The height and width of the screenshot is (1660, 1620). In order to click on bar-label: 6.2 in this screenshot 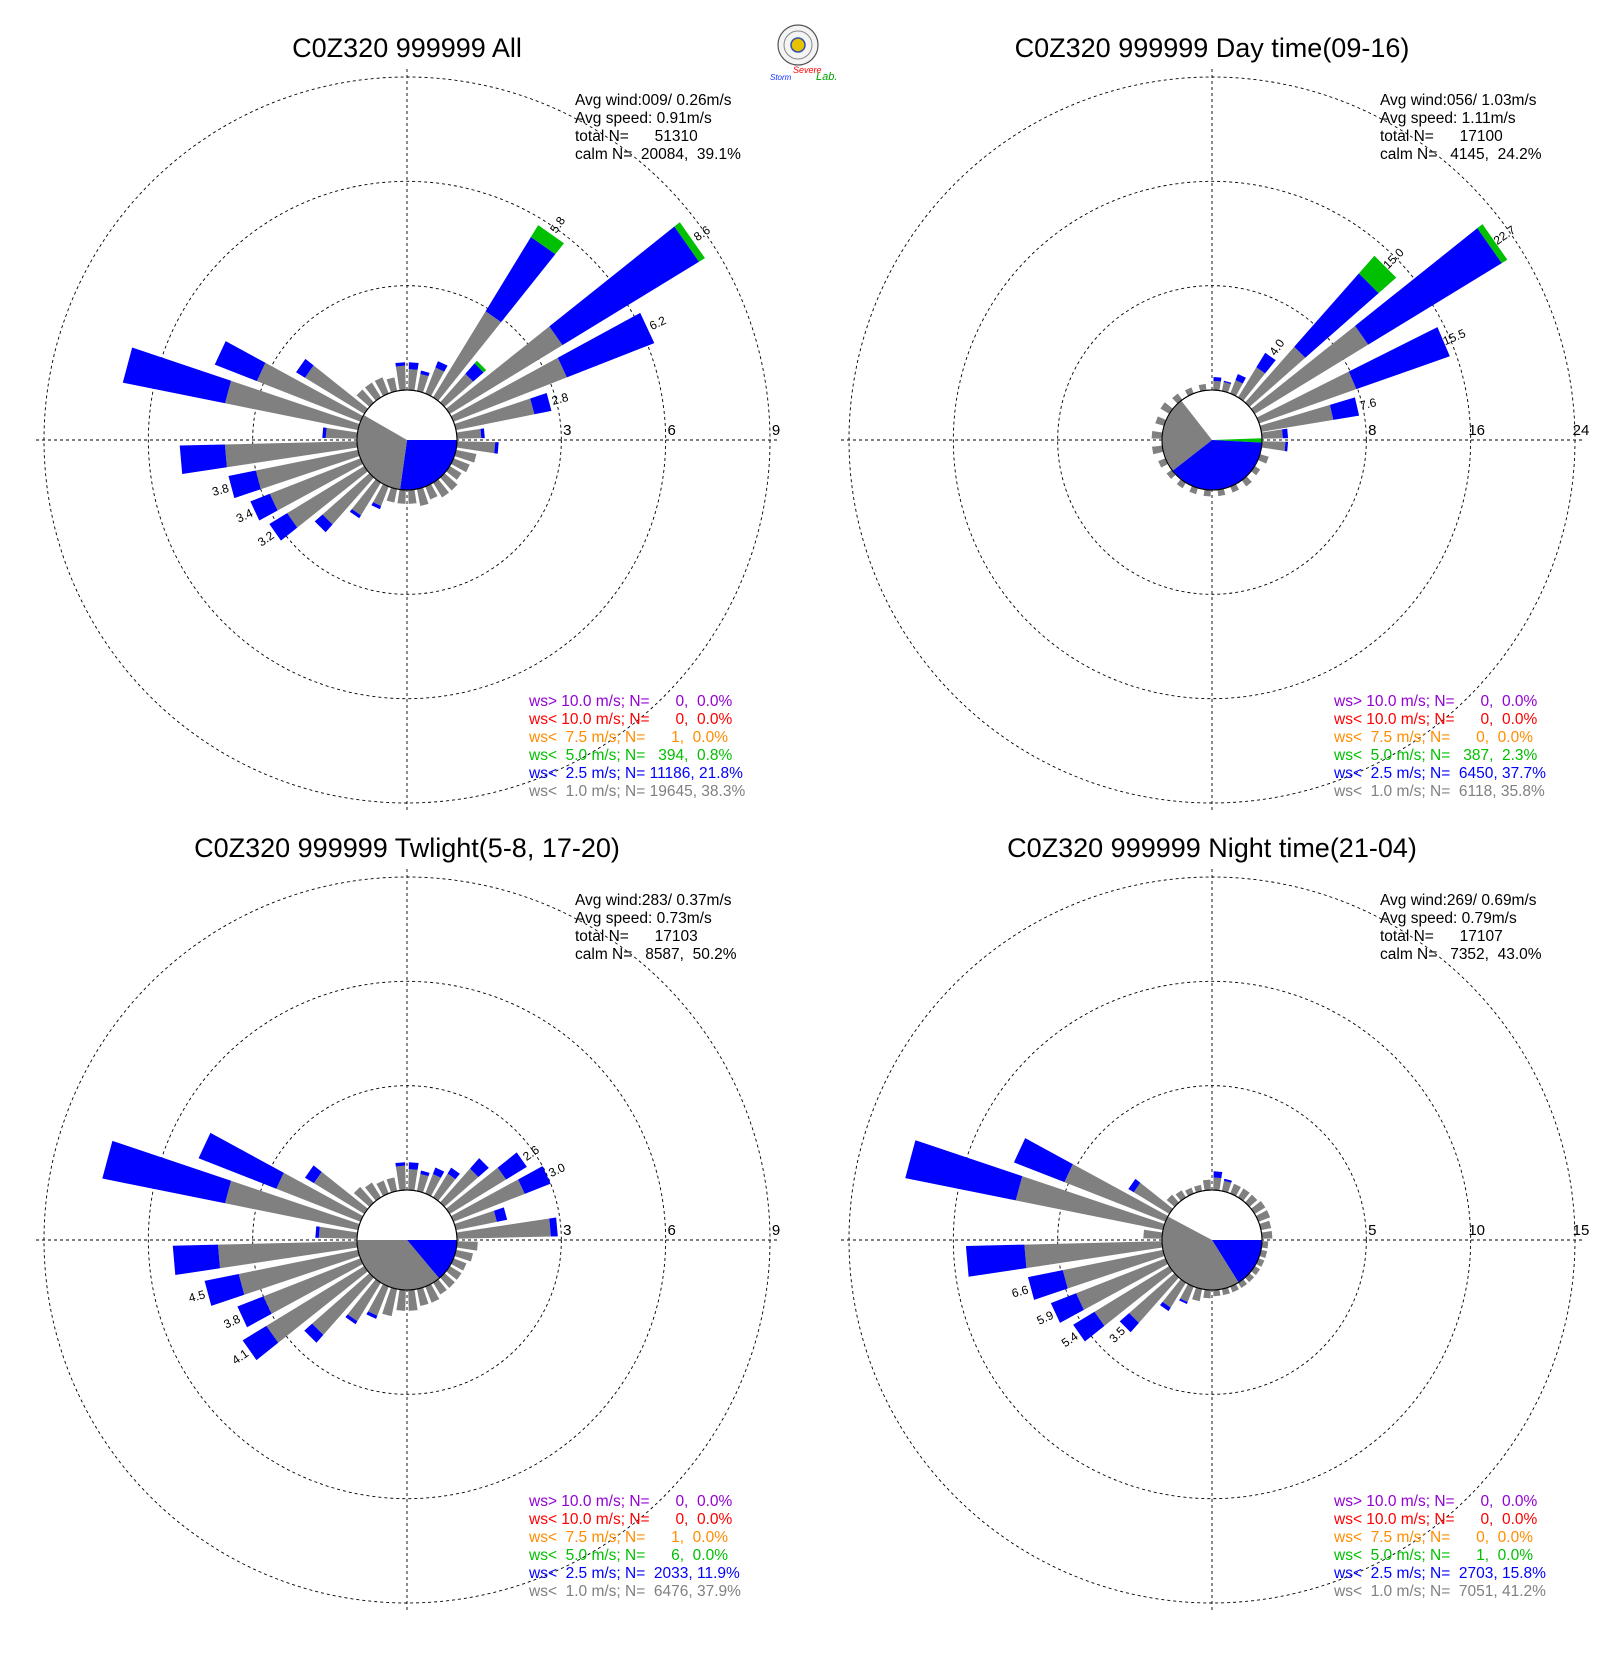, I will do `click(657, 323)`.